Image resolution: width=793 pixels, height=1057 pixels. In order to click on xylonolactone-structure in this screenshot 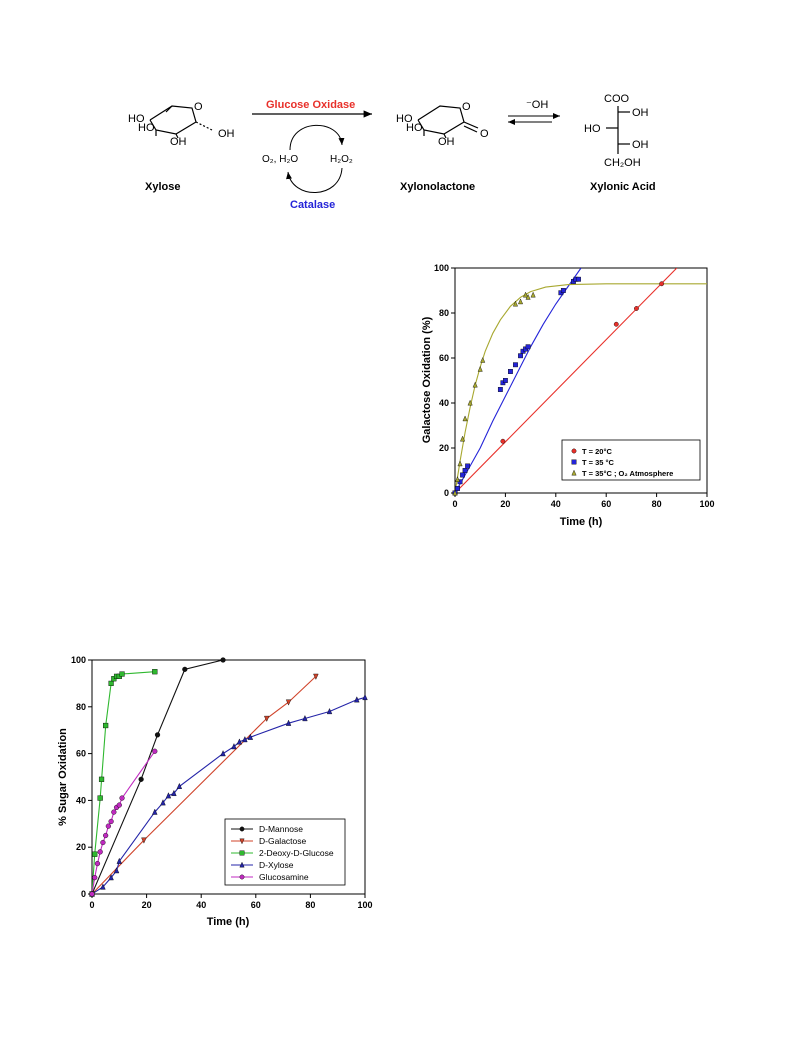, I will do `click(448, 122)`.